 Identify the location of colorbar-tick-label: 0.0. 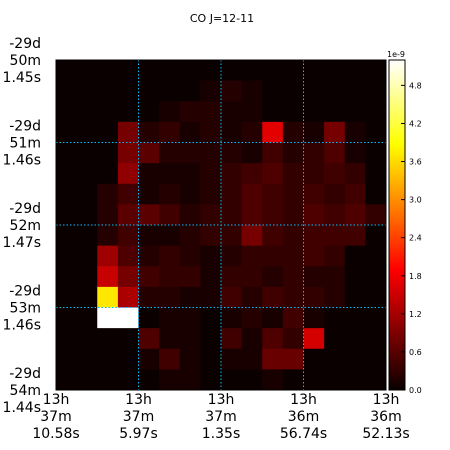
(415, 390).